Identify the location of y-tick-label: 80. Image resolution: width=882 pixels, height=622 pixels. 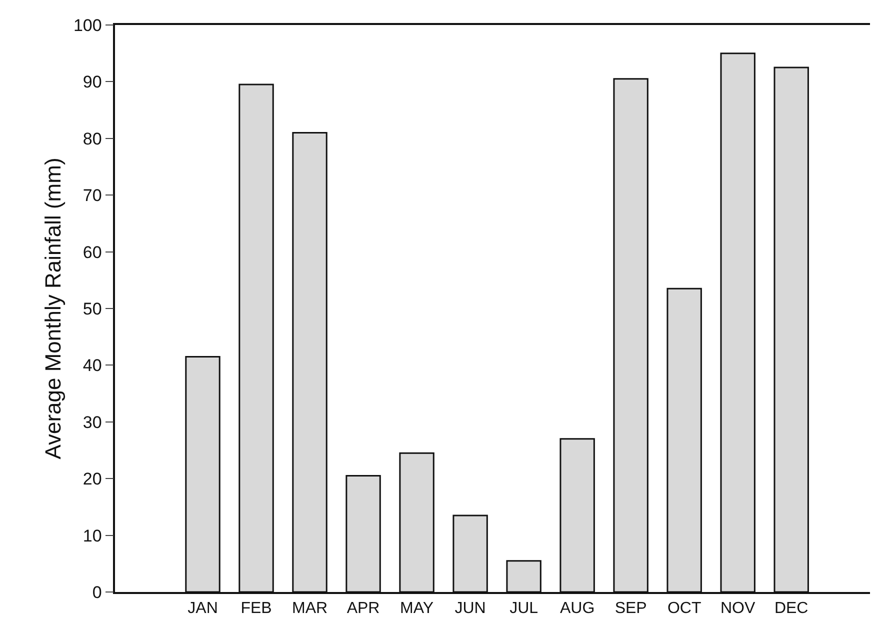
(92, 138).